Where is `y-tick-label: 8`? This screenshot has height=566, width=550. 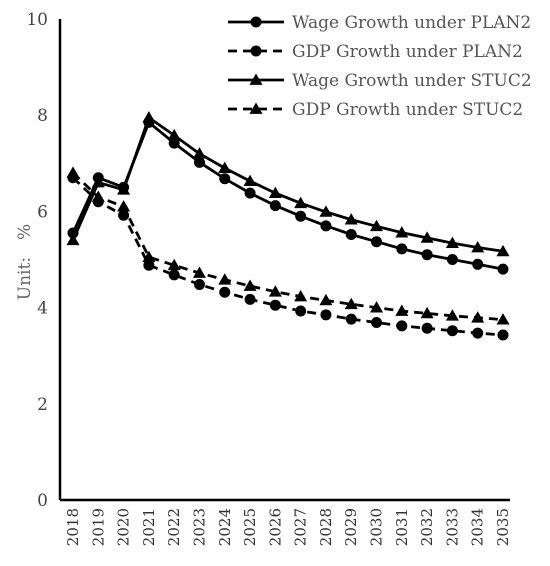
y-tick-label: 8 is located at coordinates (42, 116).